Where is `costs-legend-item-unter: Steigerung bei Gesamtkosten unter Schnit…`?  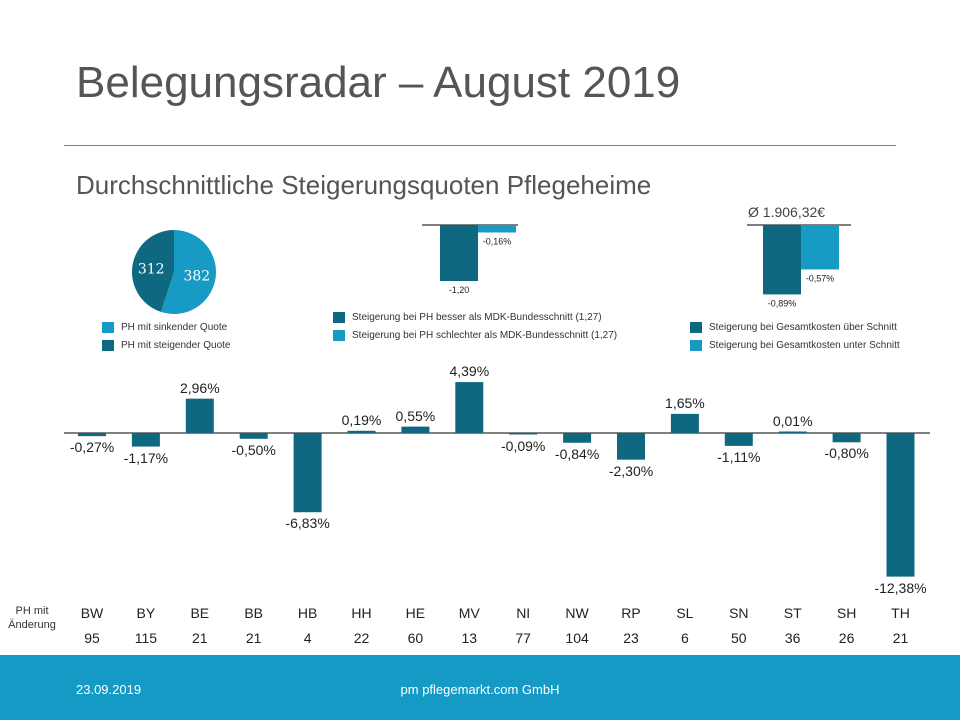
costs-legend-item-unter: Steigerung bei Gesamtkosten unter Schnit… is located at coordinates (795, 345).